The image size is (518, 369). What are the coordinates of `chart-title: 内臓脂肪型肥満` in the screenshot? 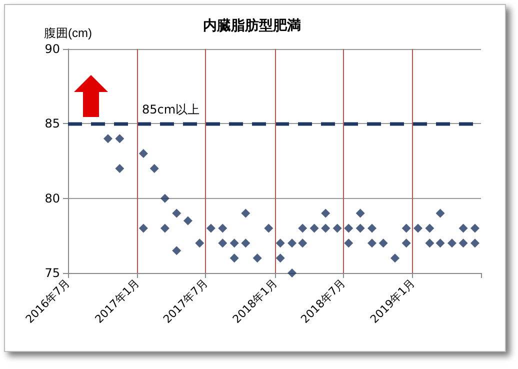 It's located at (252, 25).